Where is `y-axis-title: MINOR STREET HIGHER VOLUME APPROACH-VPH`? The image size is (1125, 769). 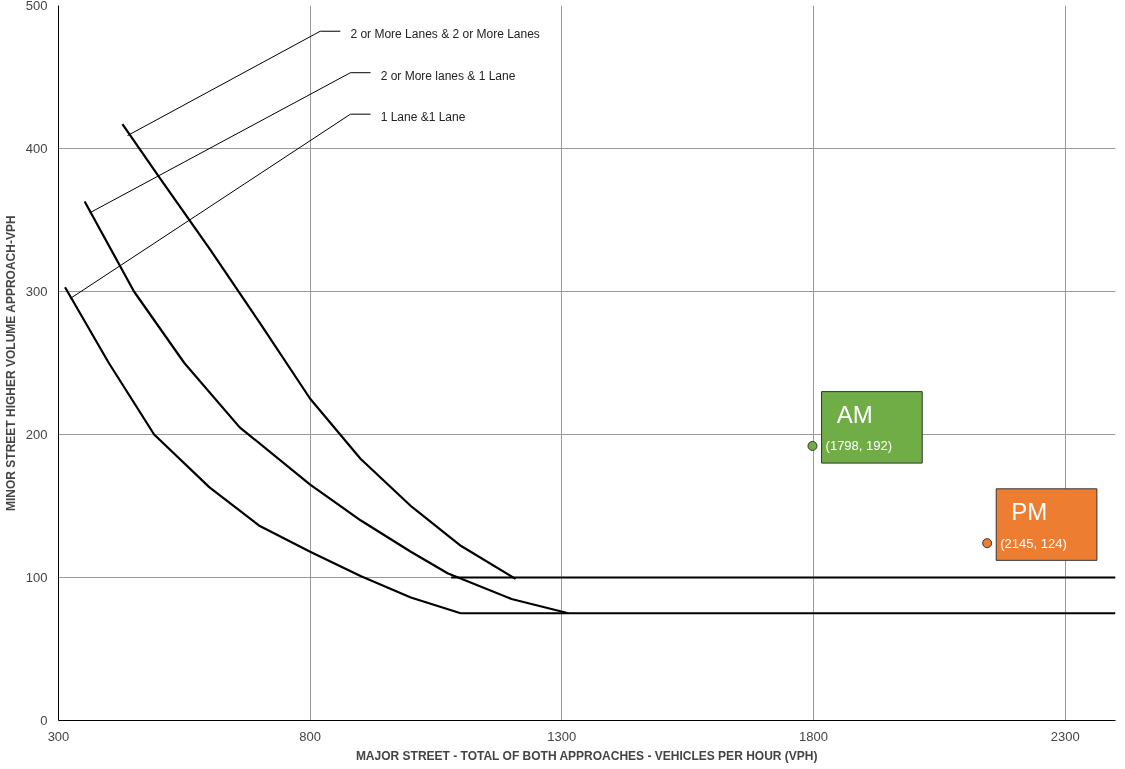 y-axis-title: MINOR STREET HIGHER VOLUME APPROACH-VPH is located at coordinates (10, 363).